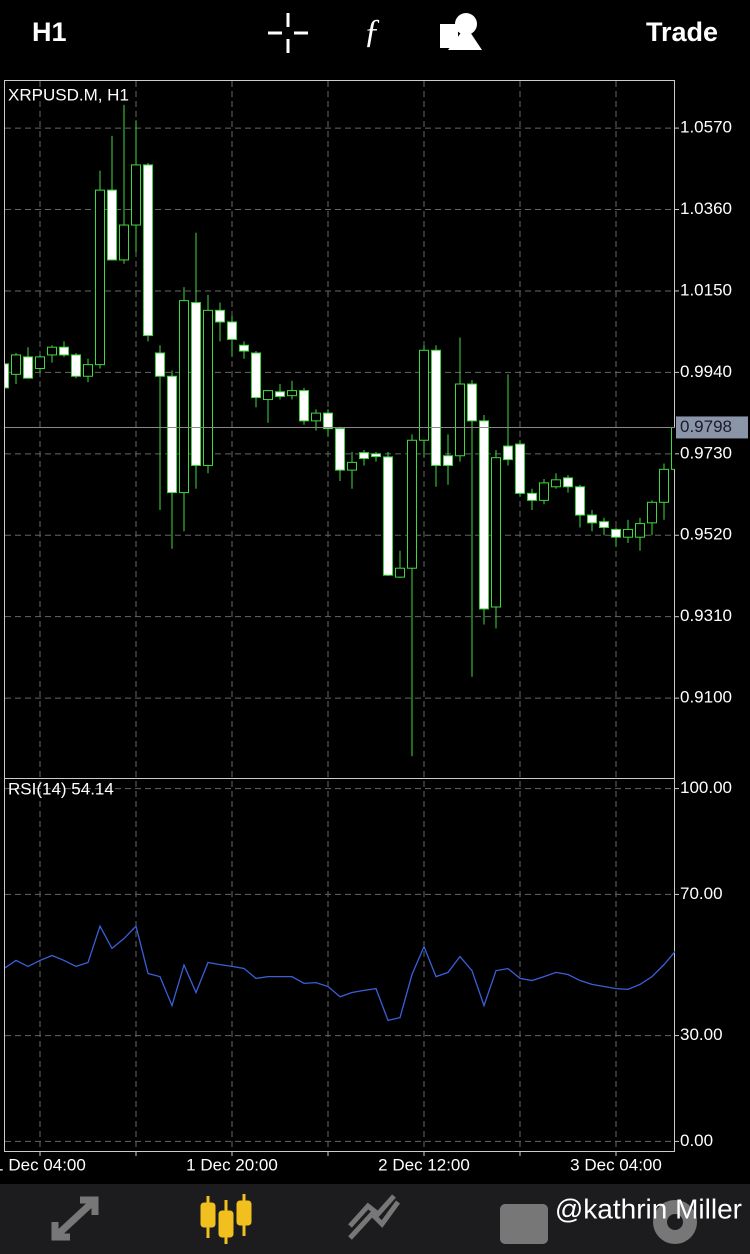  What do you see at coordinates (696, 1140) in the screenshot?
I see `y-tick-label: 0.00` at bounding box center [696, 1140].